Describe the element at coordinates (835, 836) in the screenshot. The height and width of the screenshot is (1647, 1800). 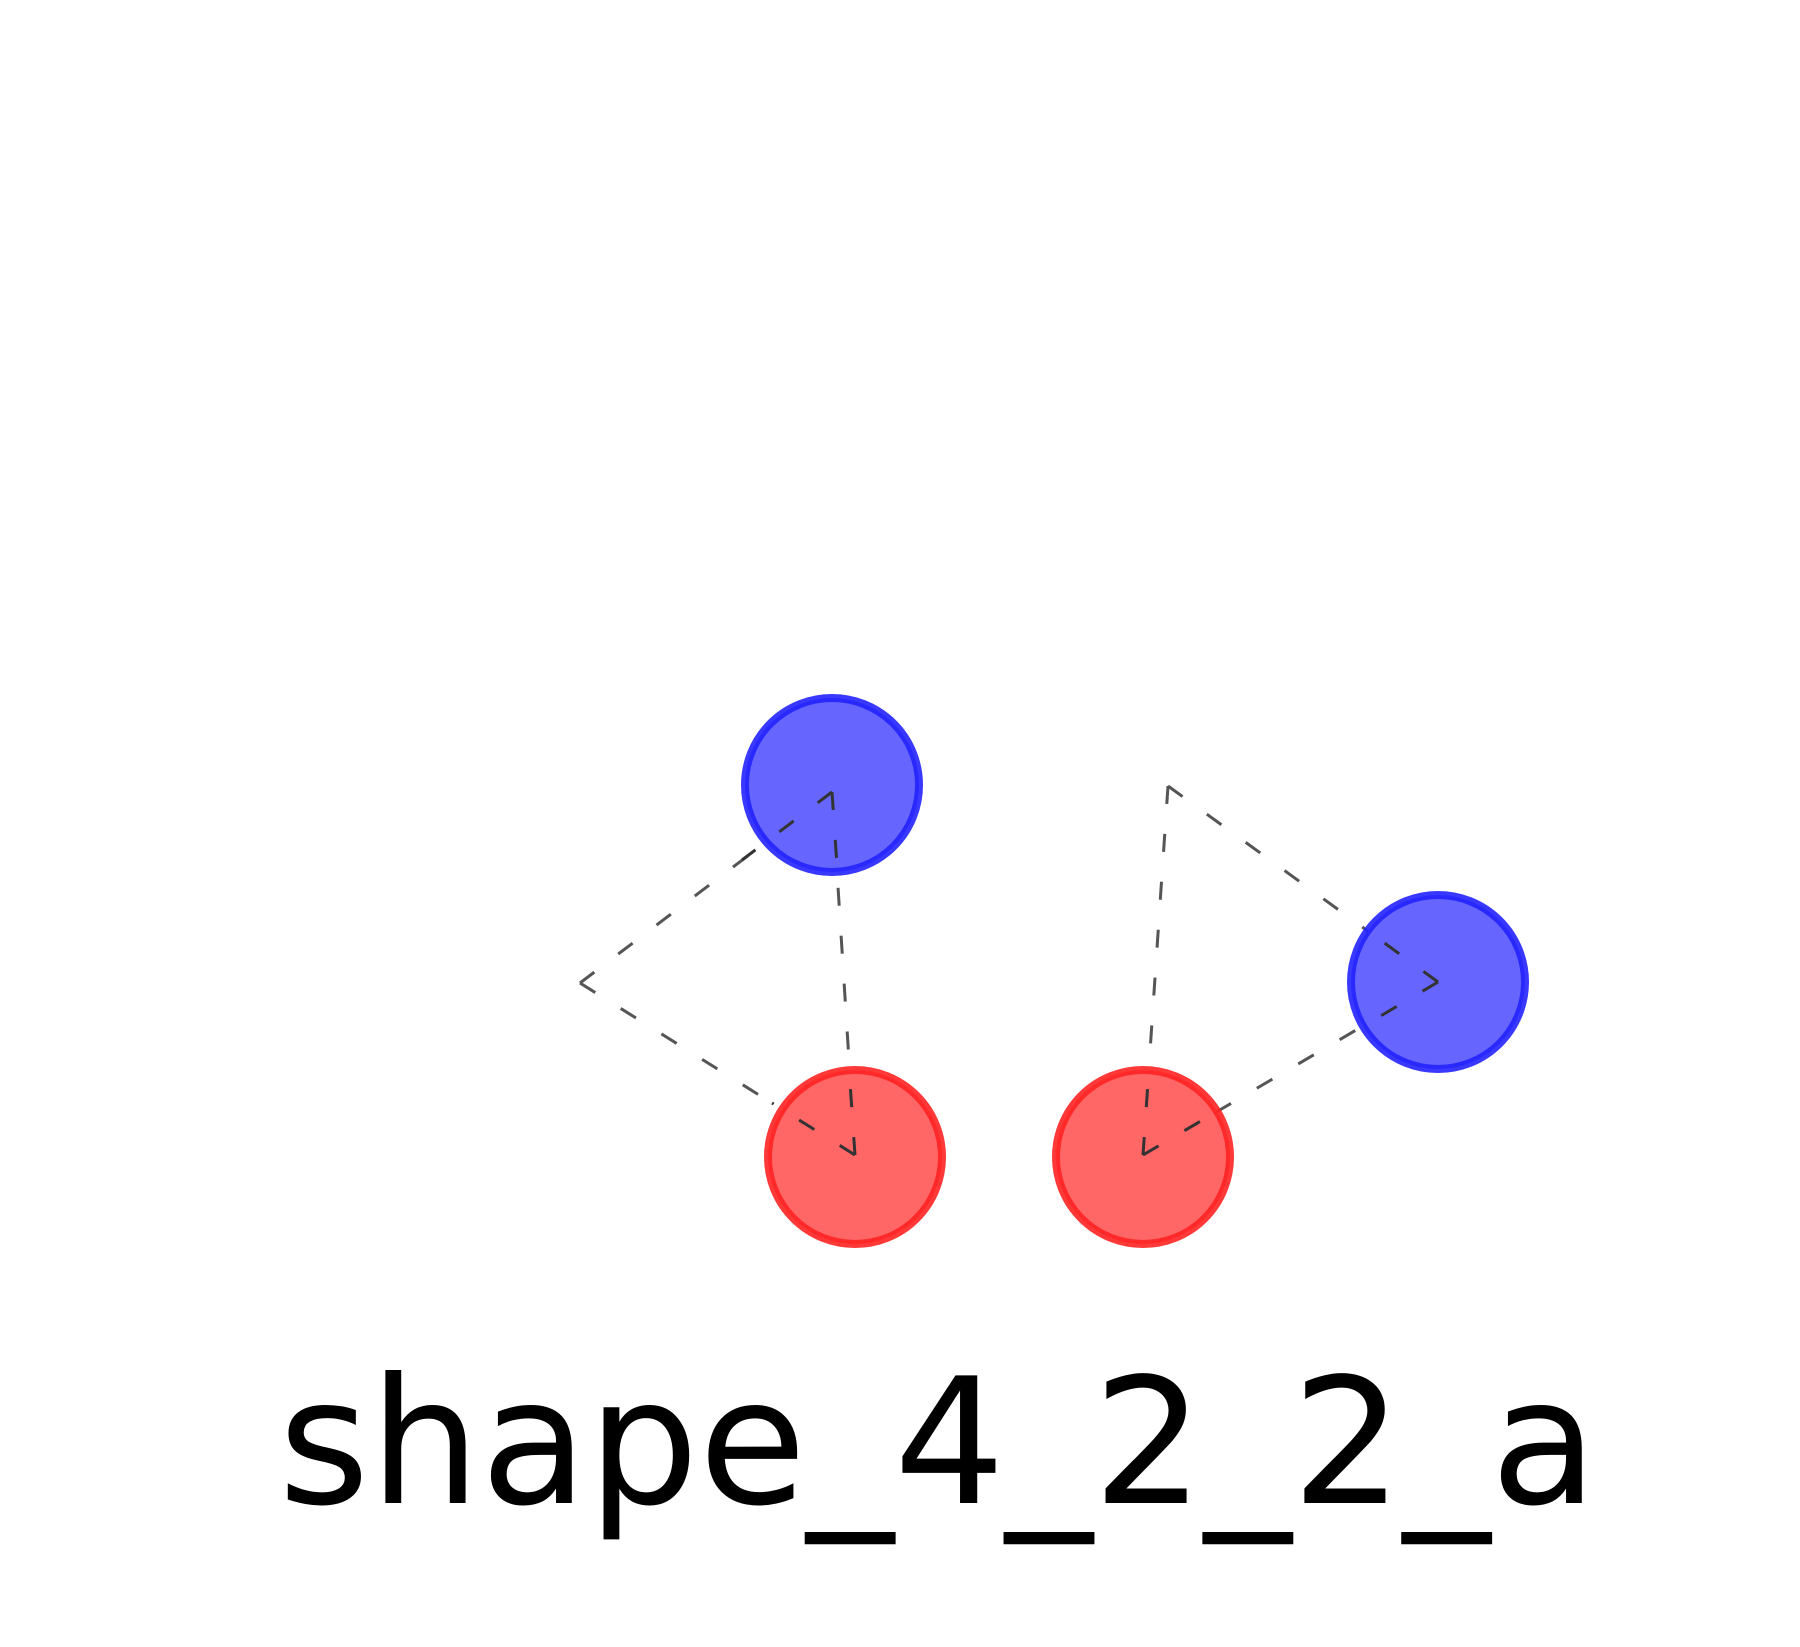
I see `edge-overlay-blue1-down` at that location.